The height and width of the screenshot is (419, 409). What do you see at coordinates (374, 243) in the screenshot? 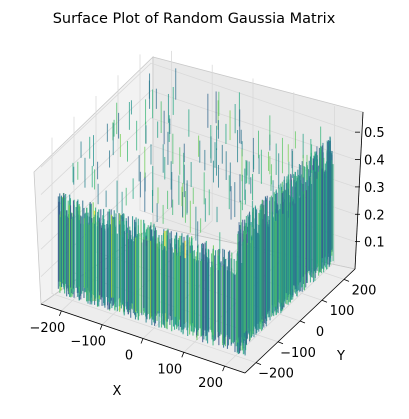
I see `z-tick-label: 0.1` at bounding box center [374, 243].